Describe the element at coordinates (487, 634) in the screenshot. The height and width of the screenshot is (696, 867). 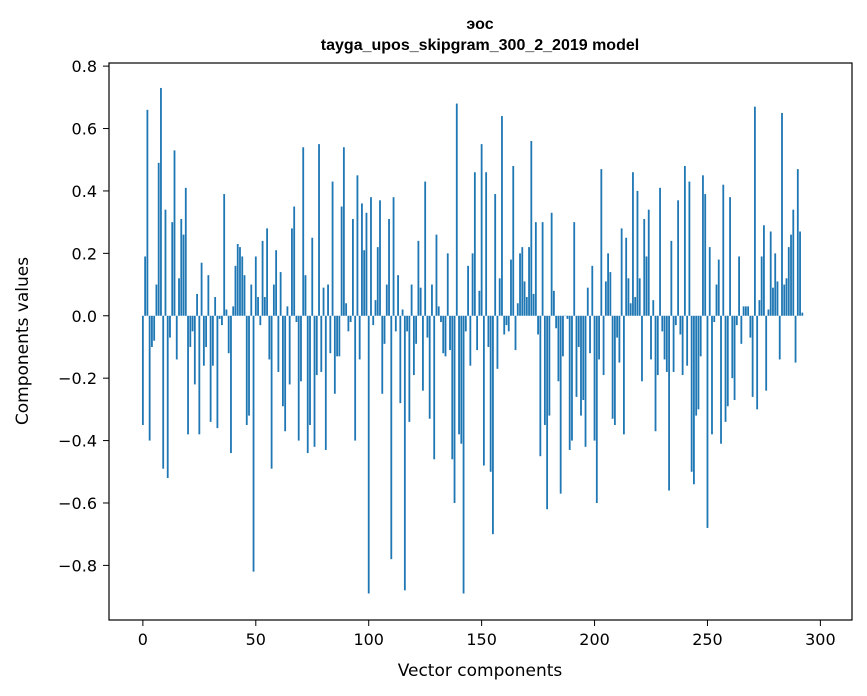
I see `x-axis: 0 50 100 150 200 250 300` at that location.